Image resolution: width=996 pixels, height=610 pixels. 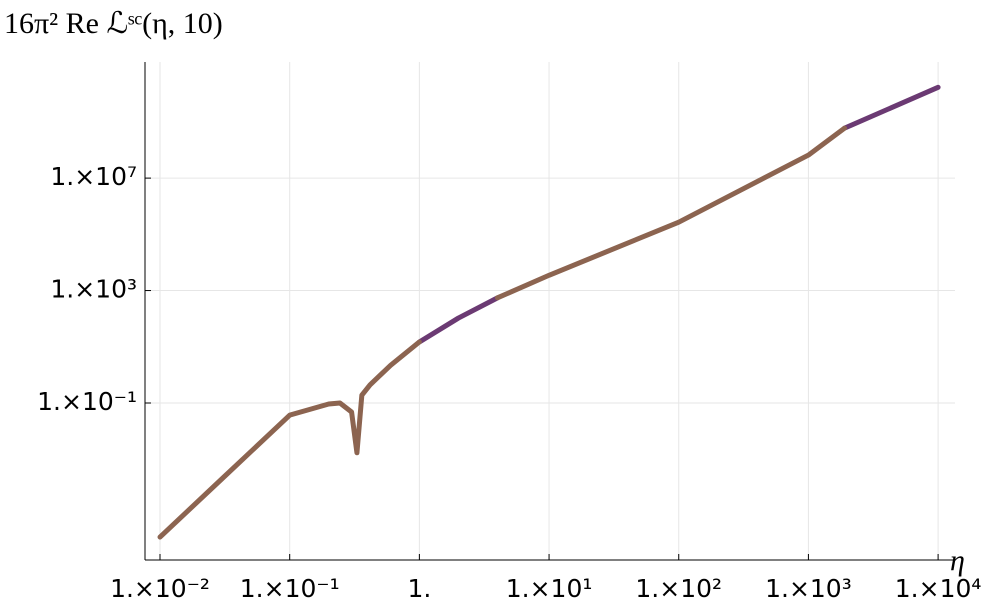 I want to click on x-tick-label: 1.×10¹, so click(x=549, y=588).